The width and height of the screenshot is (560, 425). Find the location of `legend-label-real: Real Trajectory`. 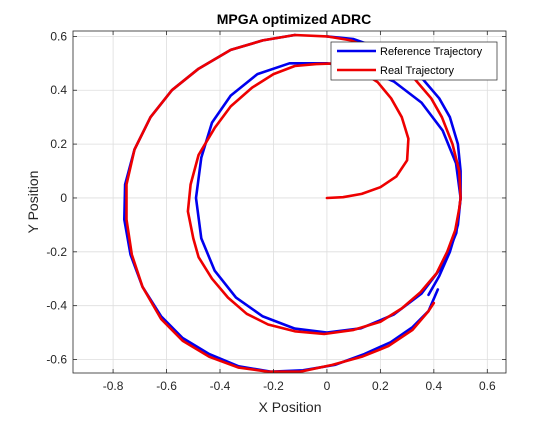

legend-label-real: Real Trajectory is located at coordinates (417, 71).